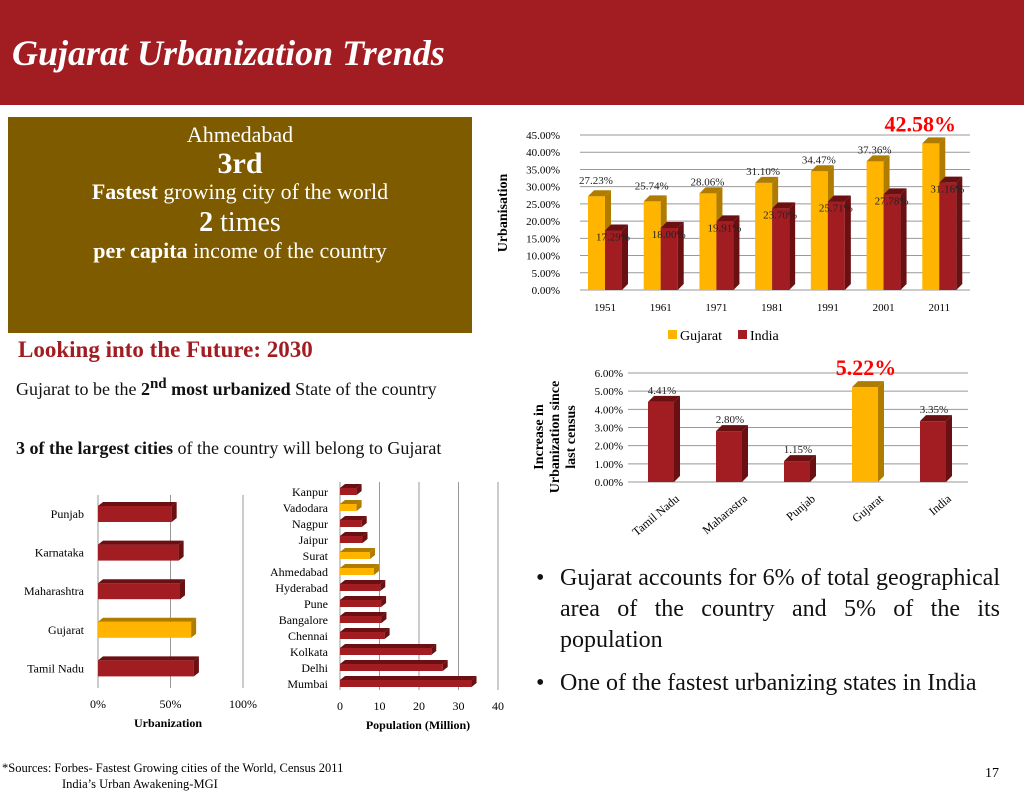 The width and height of the screenshot is (1024, 792). What do you see at coordinates (66, 630) in the screenshot?
I see `y-tick-label: Gujarat` at bounding box center [66, 630].